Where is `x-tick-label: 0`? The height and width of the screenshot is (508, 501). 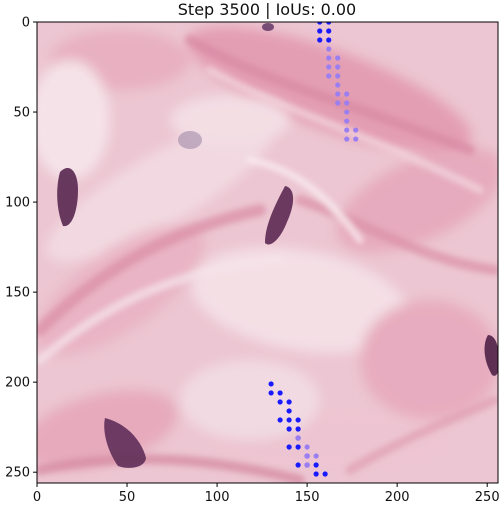 x-tick-label: 0 is located at coordinates (37, 497).